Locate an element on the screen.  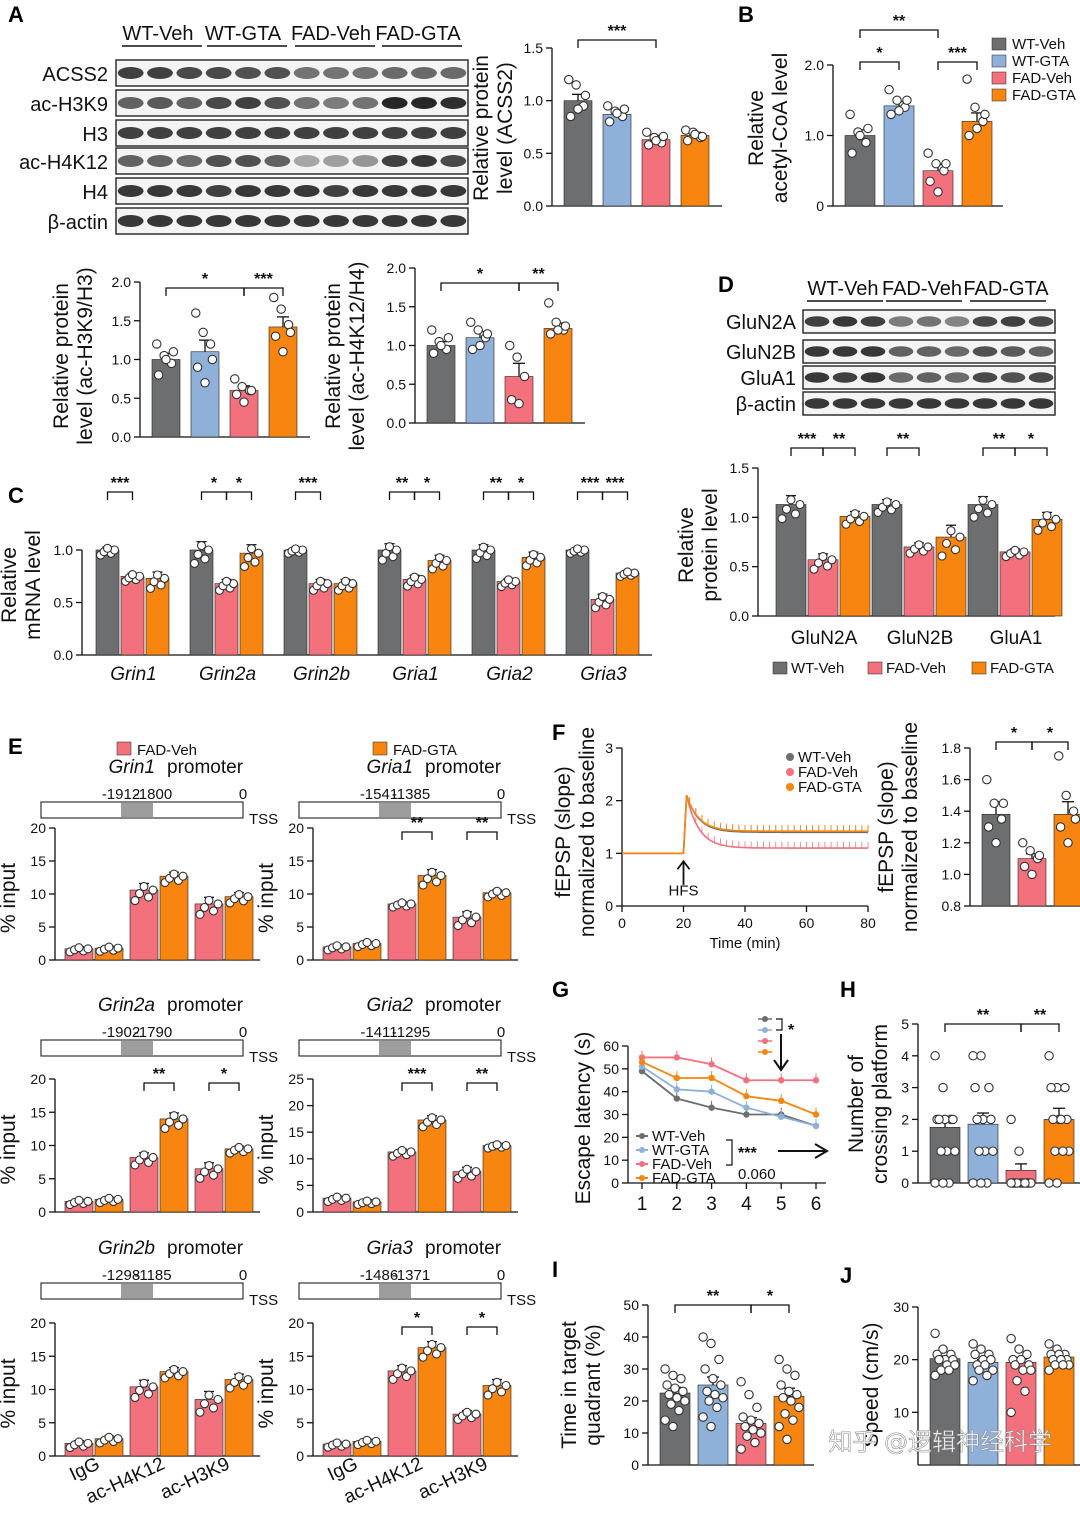
E6-y-tick-label: 5 is located at coordinates (300, 1423).